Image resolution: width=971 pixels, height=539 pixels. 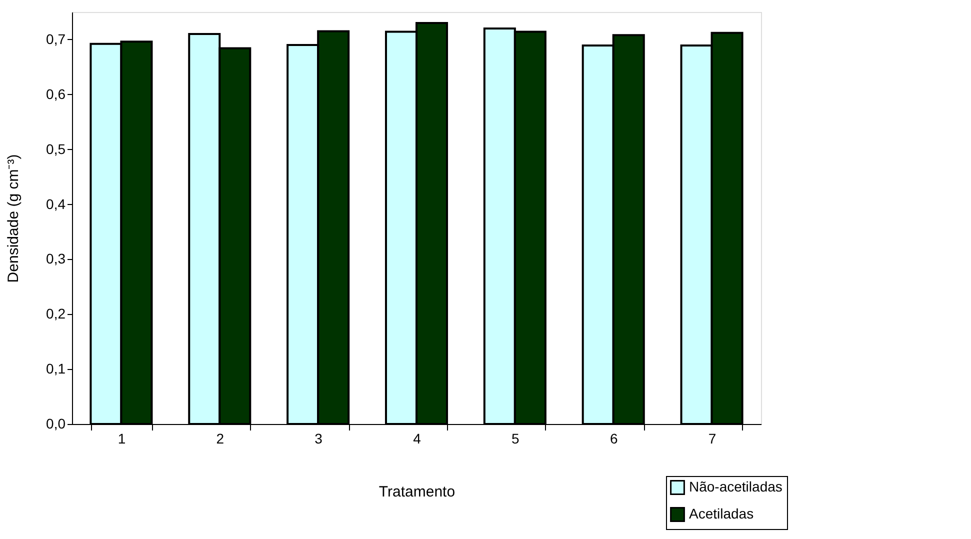 I want to click on x-tick-label: 2, so click(x=220, y=438).